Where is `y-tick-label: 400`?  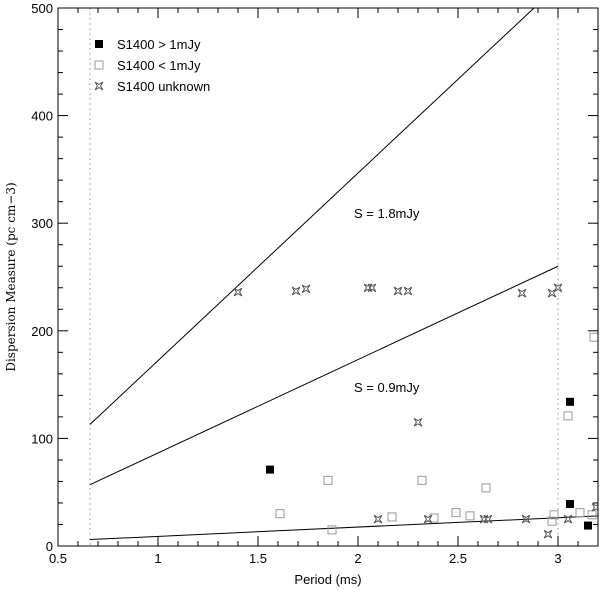 y-tick-label: 400 is located at coordinates (42, 116).